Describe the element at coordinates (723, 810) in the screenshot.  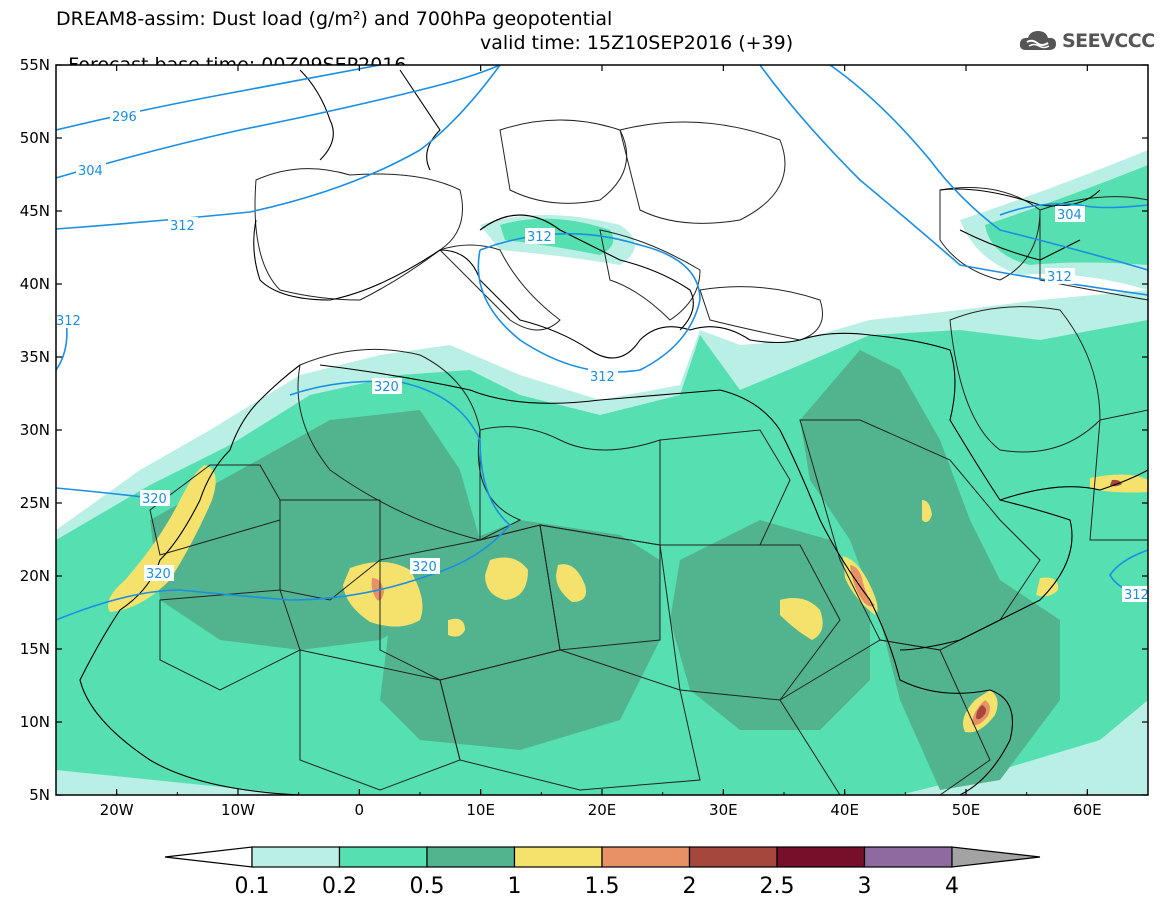
I see `lon-tick-label: 30E` at that location.